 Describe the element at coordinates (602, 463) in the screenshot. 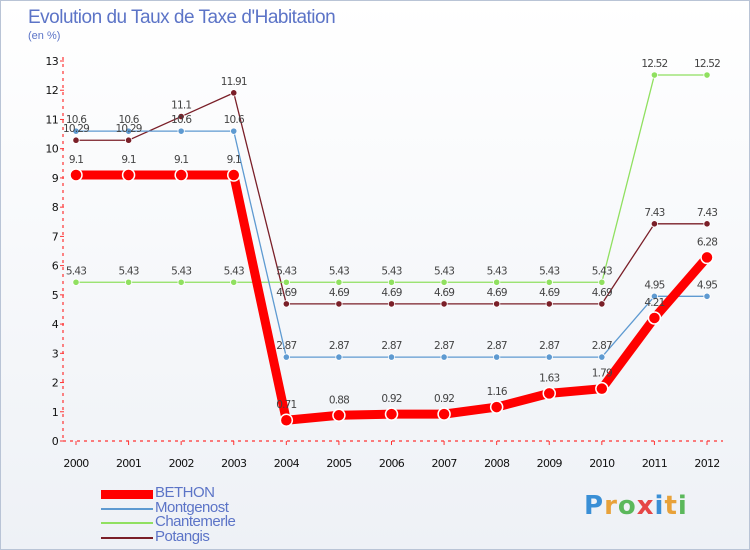

I see `x-tick-label: 2010` at that location.